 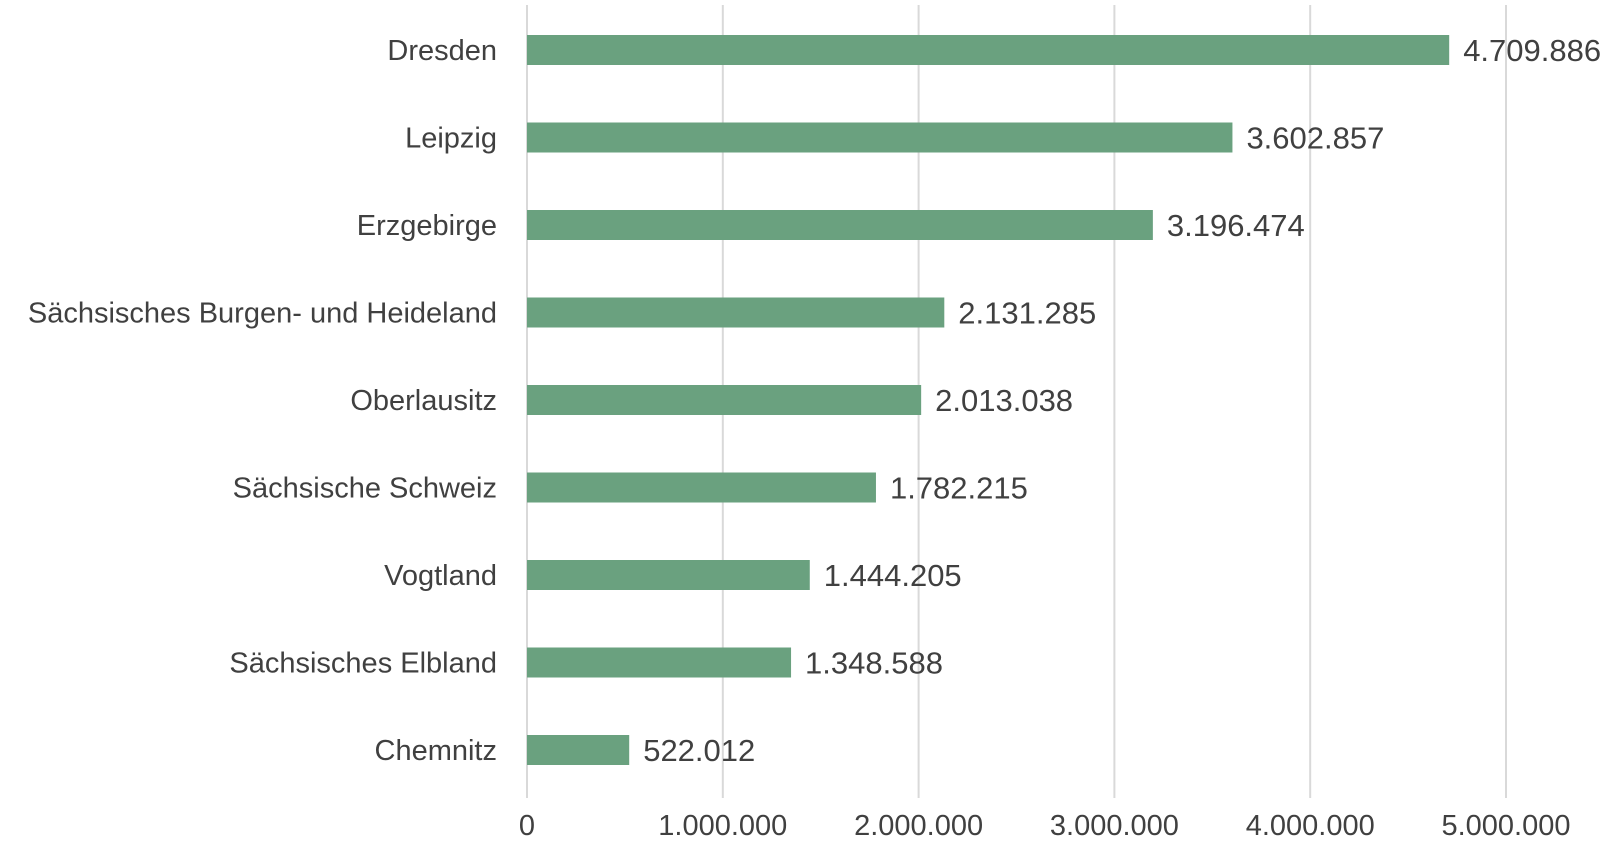 I want to click on category-label: Sächsische Schweiz, so click(x=365, y=489).